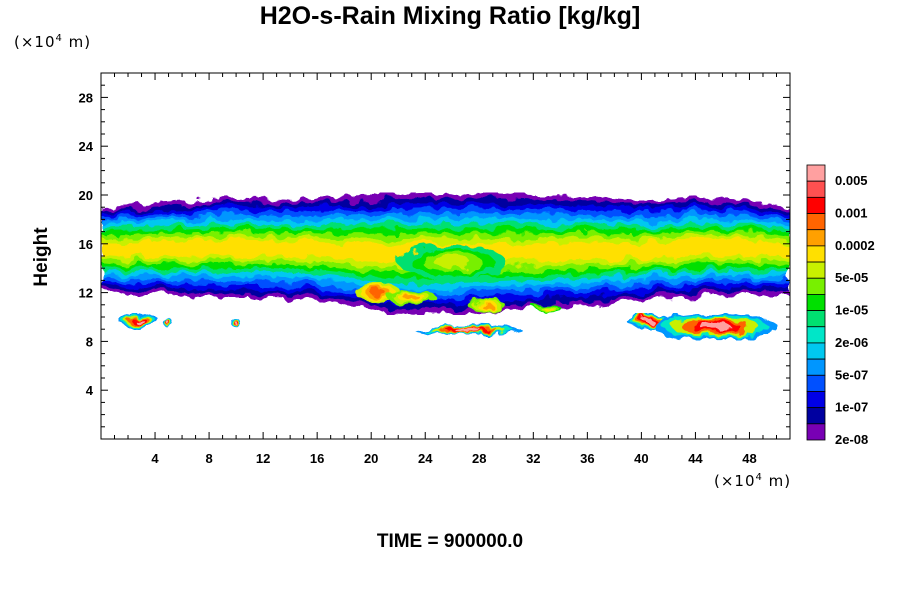 This screenshot has height=600, width=900. I want to click on legend-label: 0.005, so click(851, 180).